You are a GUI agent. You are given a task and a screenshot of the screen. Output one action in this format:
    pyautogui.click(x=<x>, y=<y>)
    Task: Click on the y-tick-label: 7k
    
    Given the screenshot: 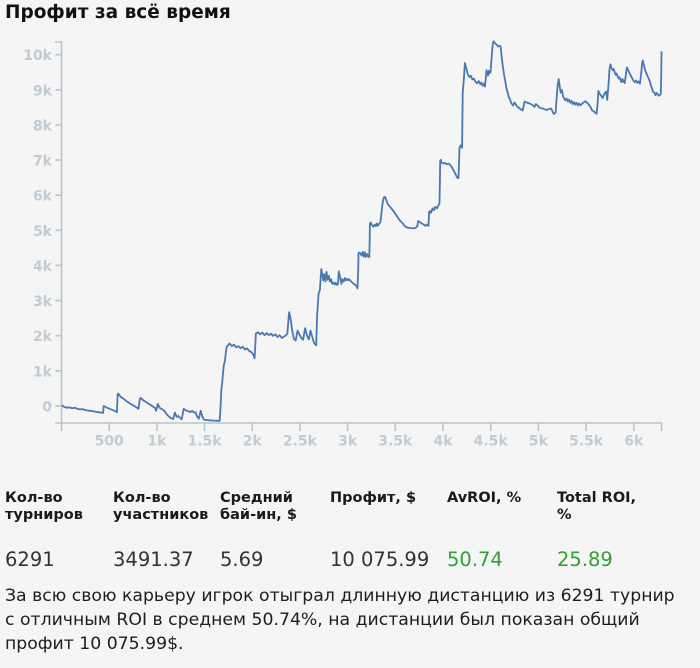 What is the action you would take?
    pyautogui.click(x=43, y=162)
    